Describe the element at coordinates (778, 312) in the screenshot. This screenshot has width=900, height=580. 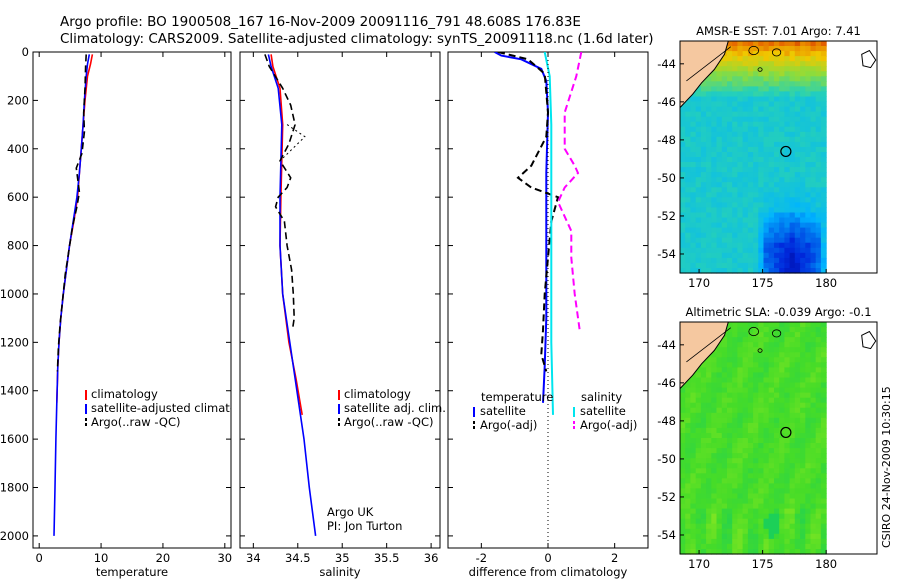
I see `sla-map-title: Altimetric SLA: -0.039 Argo: -0.1` at that location.